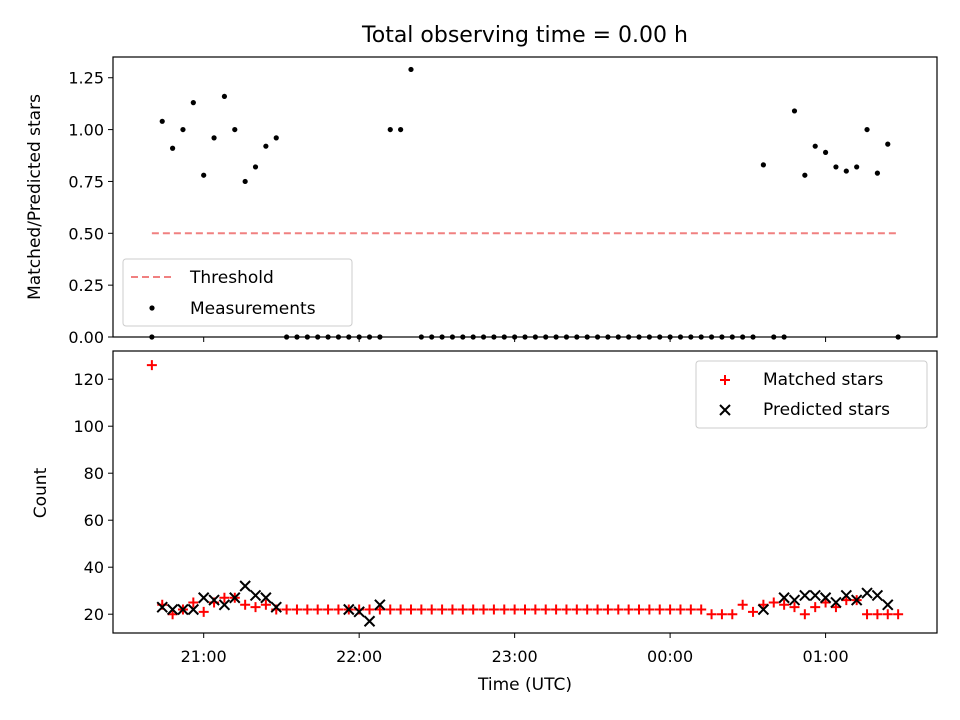  I want to click on x-tick-label: 01:00, so click(826, 656).